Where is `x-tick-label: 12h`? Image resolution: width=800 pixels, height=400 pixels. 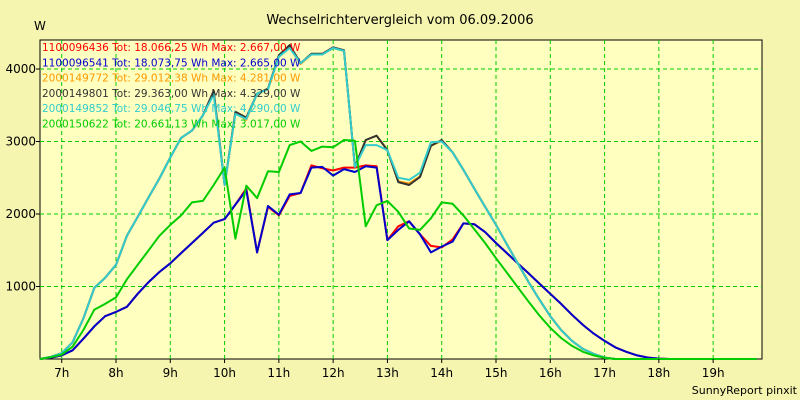 x-tick-label: 12h is located at coordinates (333, 373).